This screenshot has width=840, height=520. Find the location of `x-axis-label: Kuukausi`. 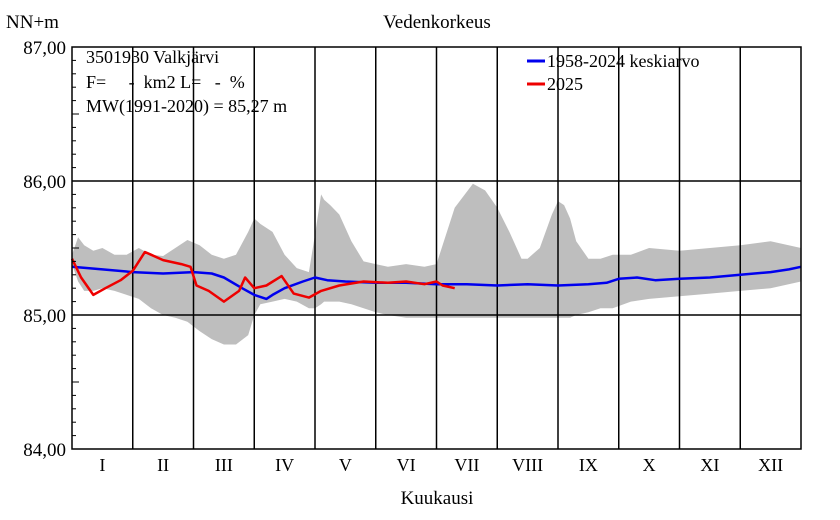

x-axis-label: Kuukausi is located at coordinates (437, 498).